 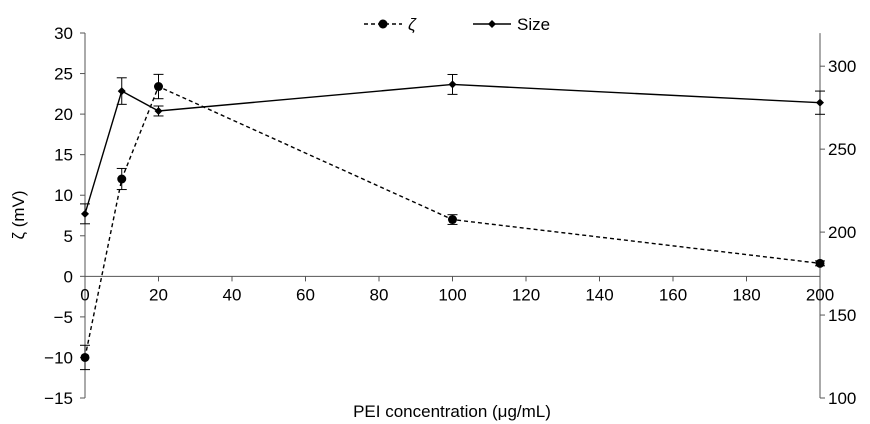 I want to click on y2-tick-label: 150, so click(x=842, y=315).